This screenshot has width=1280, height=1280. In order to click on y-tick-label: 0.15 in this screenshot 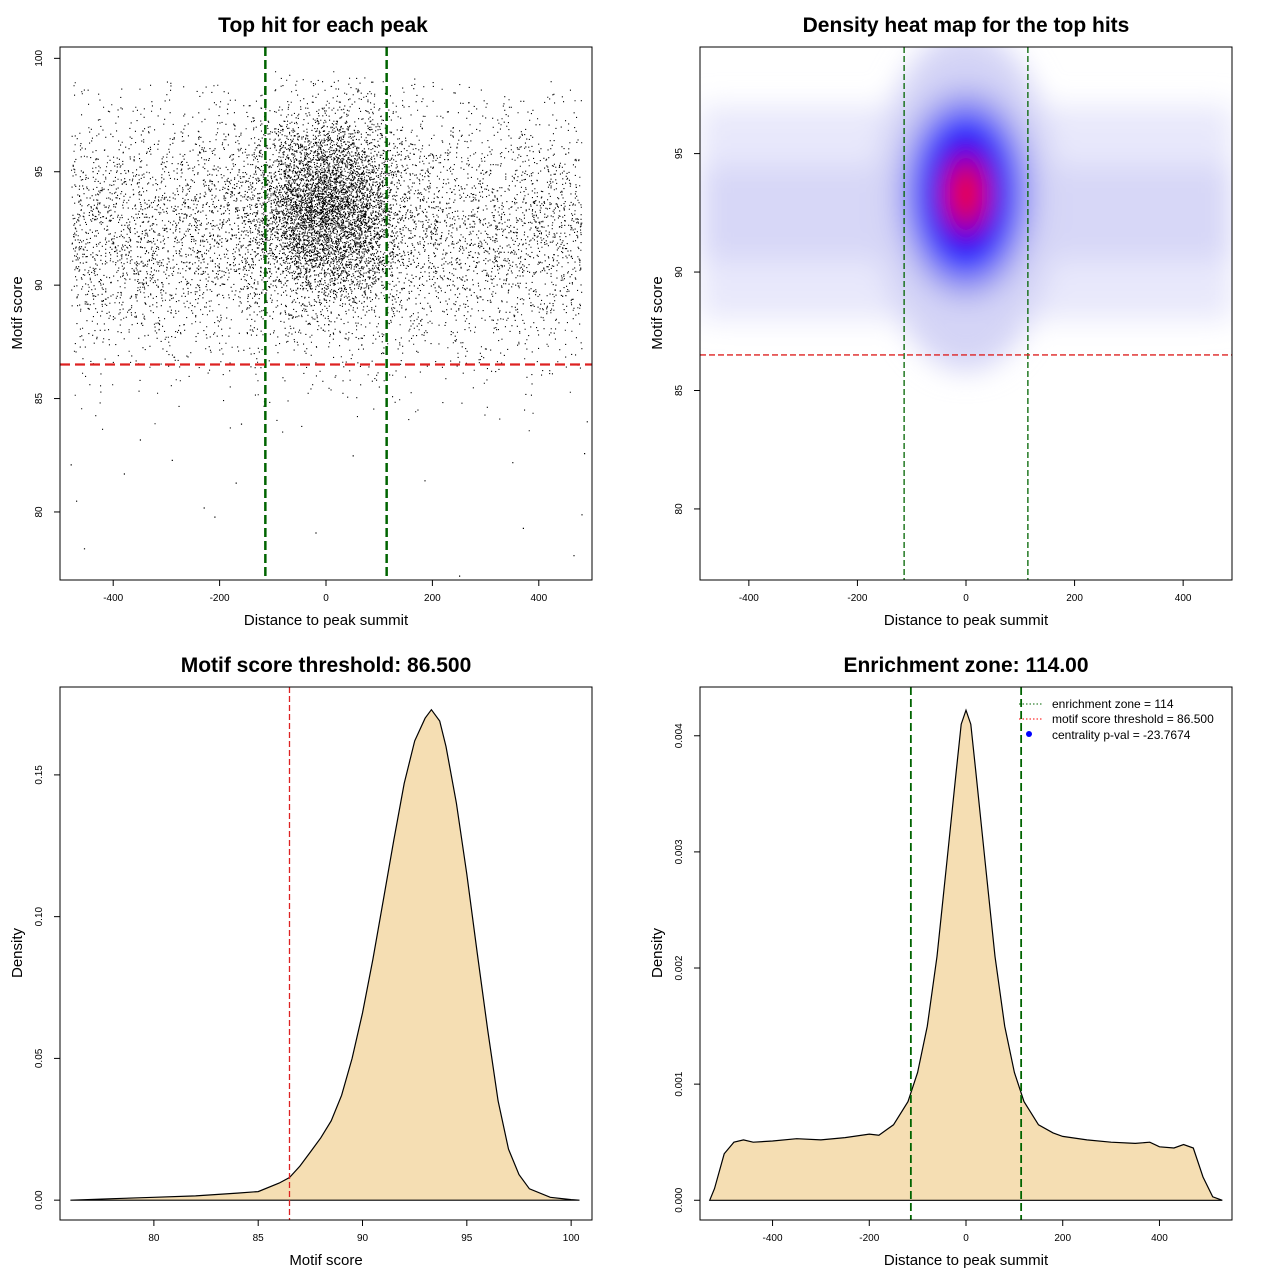, I will do `click(39, 775)`.